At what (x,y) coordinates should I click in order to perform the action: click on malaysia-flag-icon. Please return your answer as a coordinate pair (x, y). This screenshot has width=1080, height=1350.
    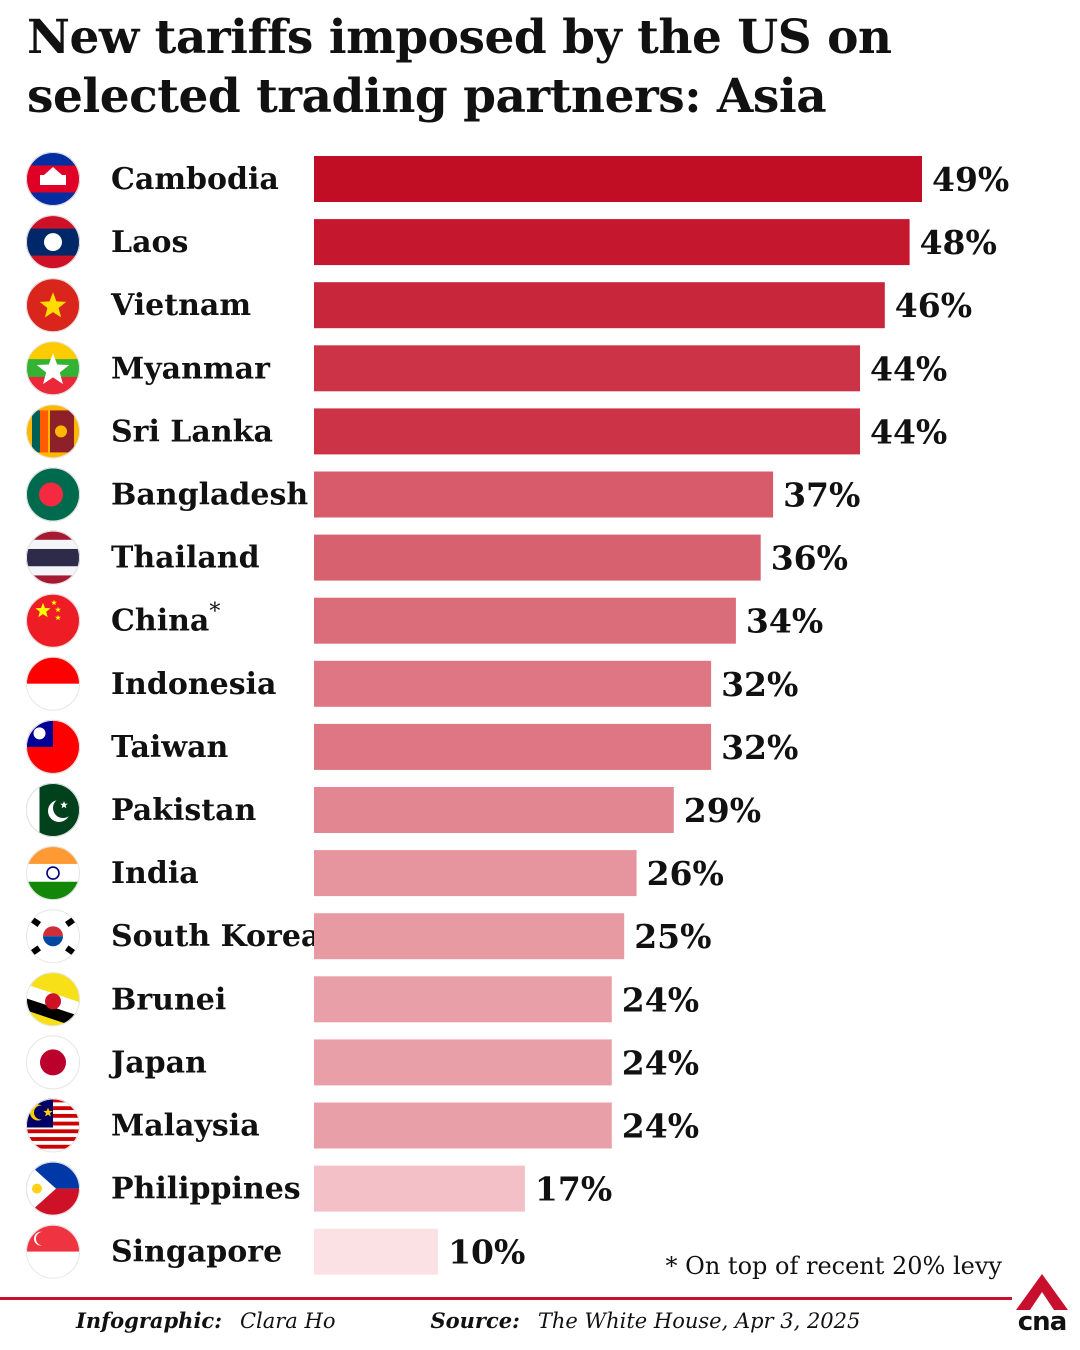
    Looking at the image, I should click on (53, 1125).